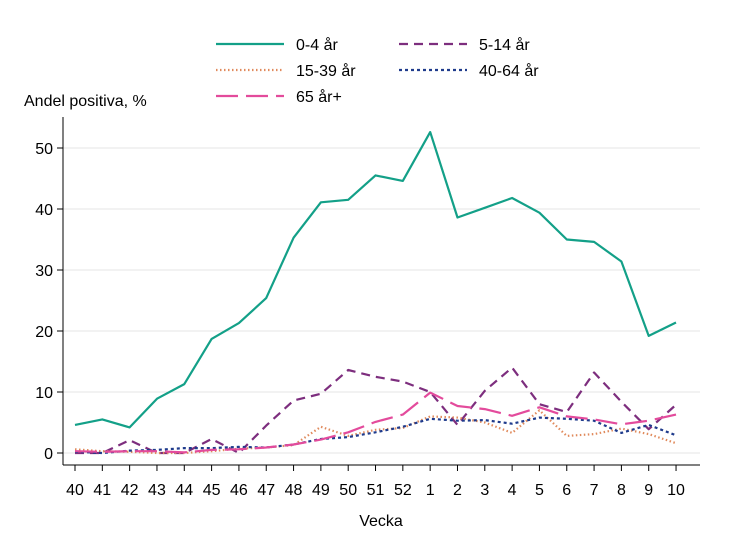 The image size is (748, 544). I want to click on legend: 0-4 år 5-14 år 15-39 år 40-64 år 65 år+, so click(377, 71).